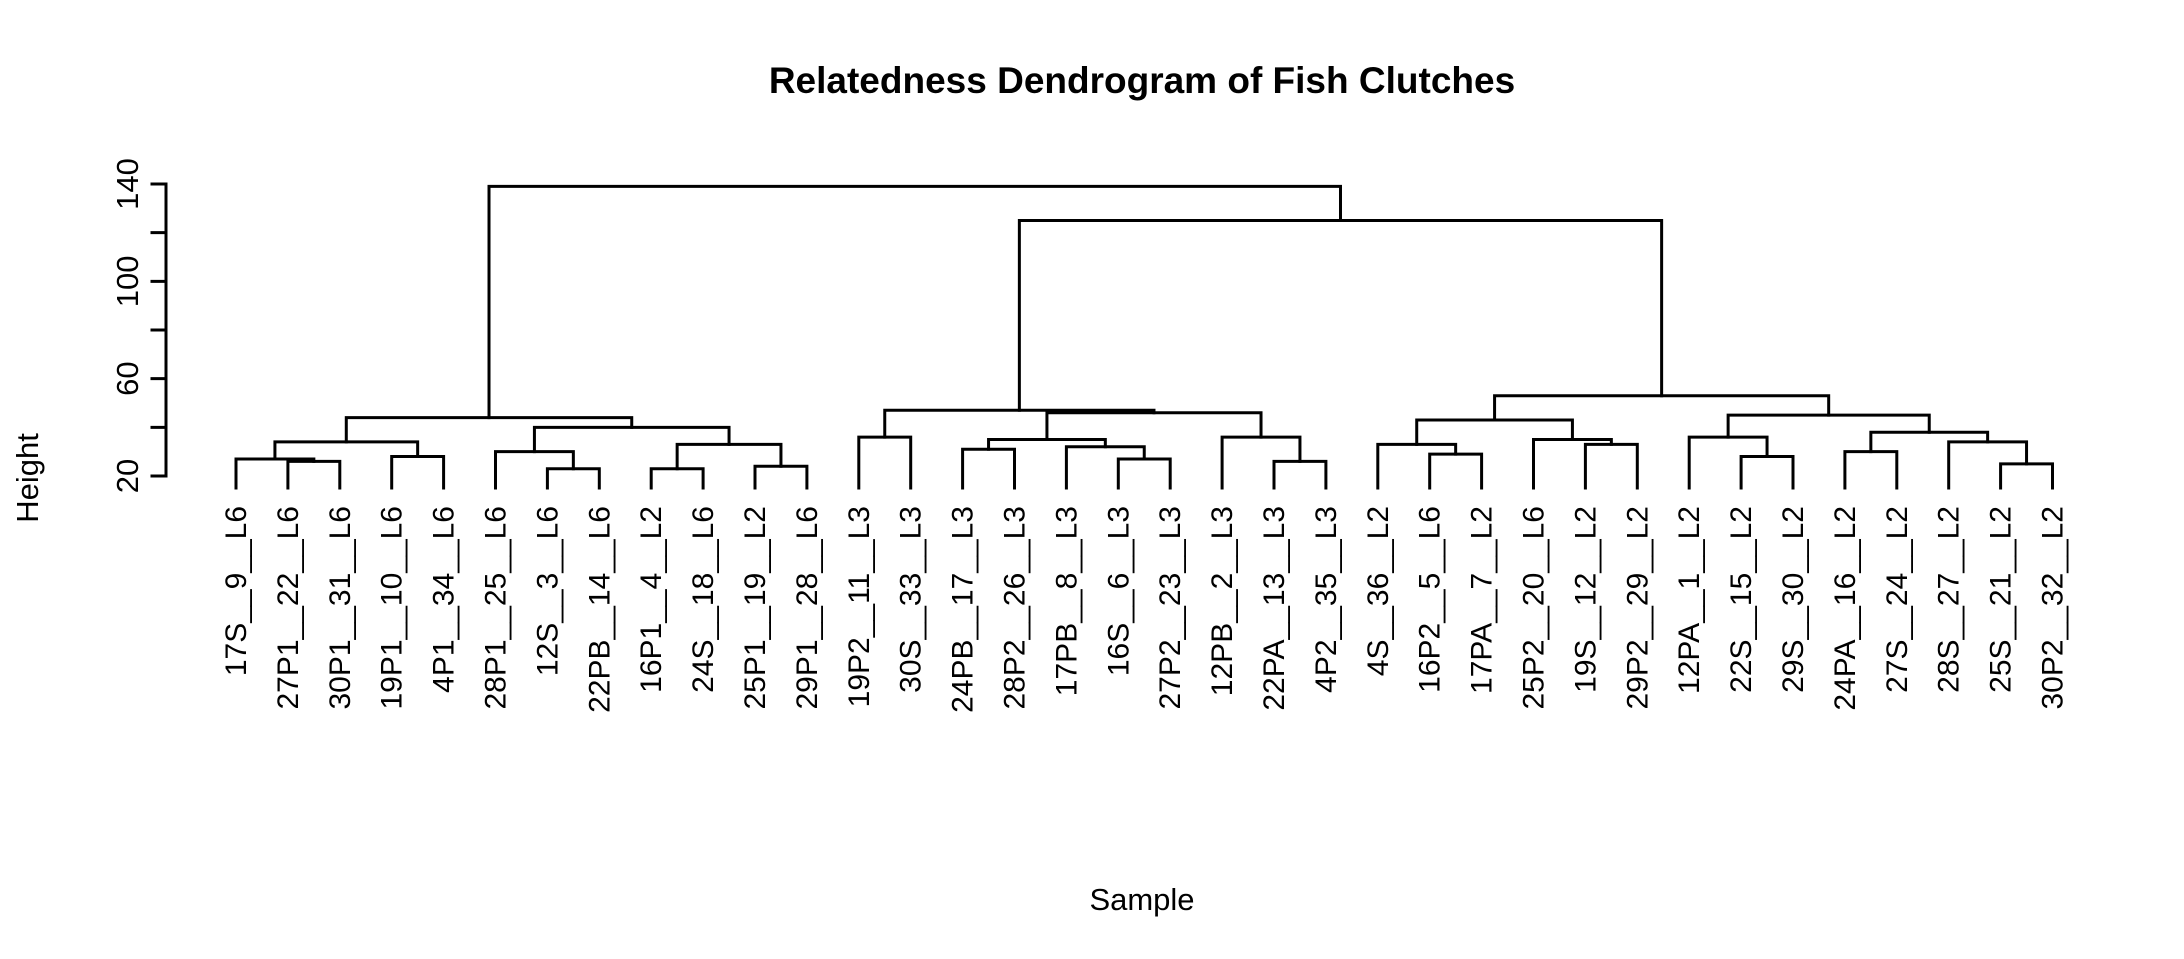  Describe the element at coordinates (139, 325) in the screenshot. I see `y-axis: 20 60 100 140` at that location.